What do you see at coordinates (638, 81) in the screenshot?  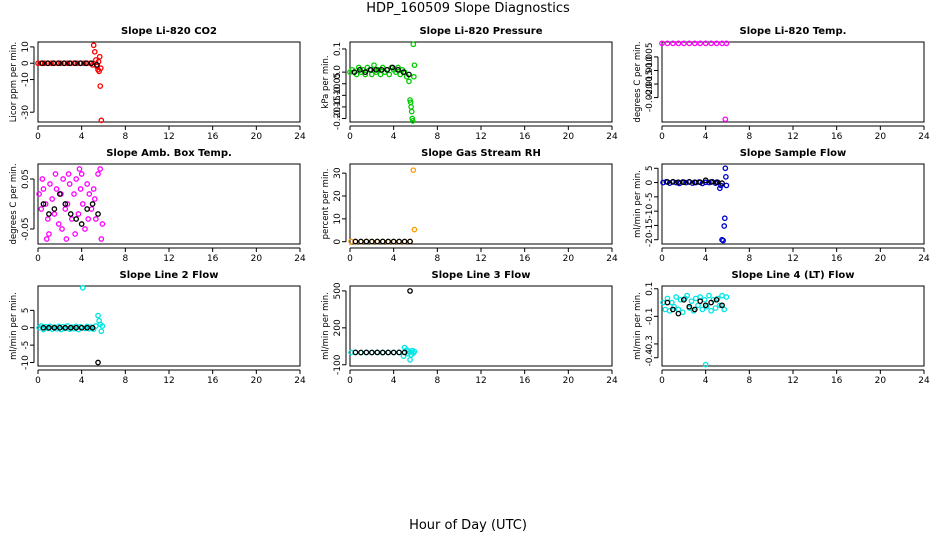 I see `y-axis-label: degrees C per min.` at bounding box center [638, 81].